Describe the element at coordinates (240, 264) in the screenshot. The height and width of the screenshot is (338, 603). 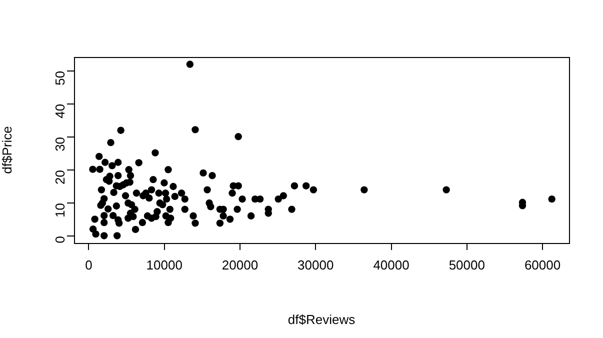
I see `x-tick-label: 20000` at that location.